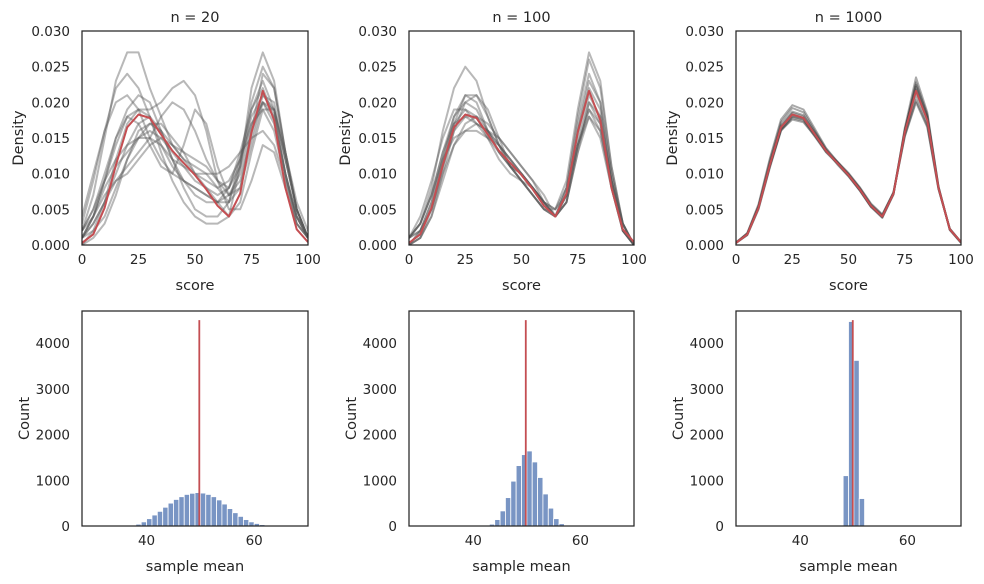  Describe the element at coordinates (377, 175) in the screenshot. I see `y-tick-label: 0.010` at that location.